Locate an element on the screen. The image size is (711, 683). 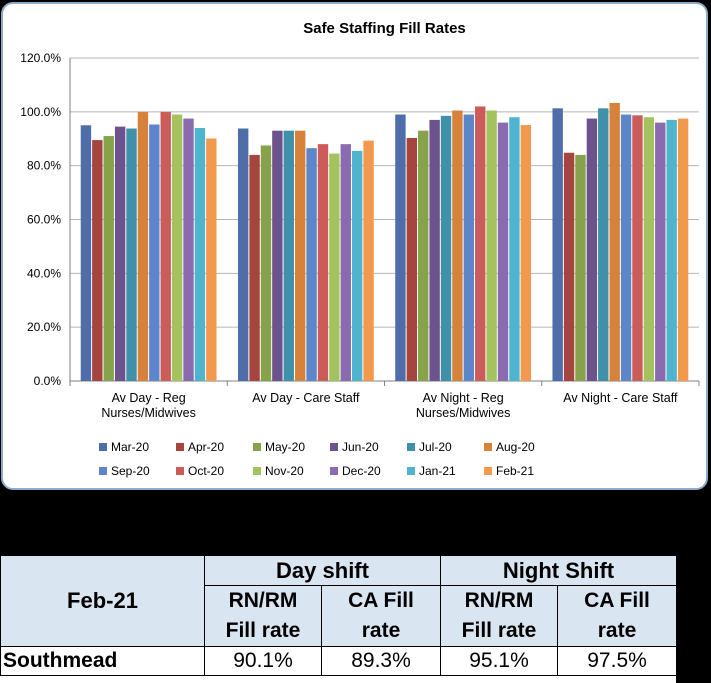
night-ca-header: CA Fill rate is located at coordinates (617, 616).